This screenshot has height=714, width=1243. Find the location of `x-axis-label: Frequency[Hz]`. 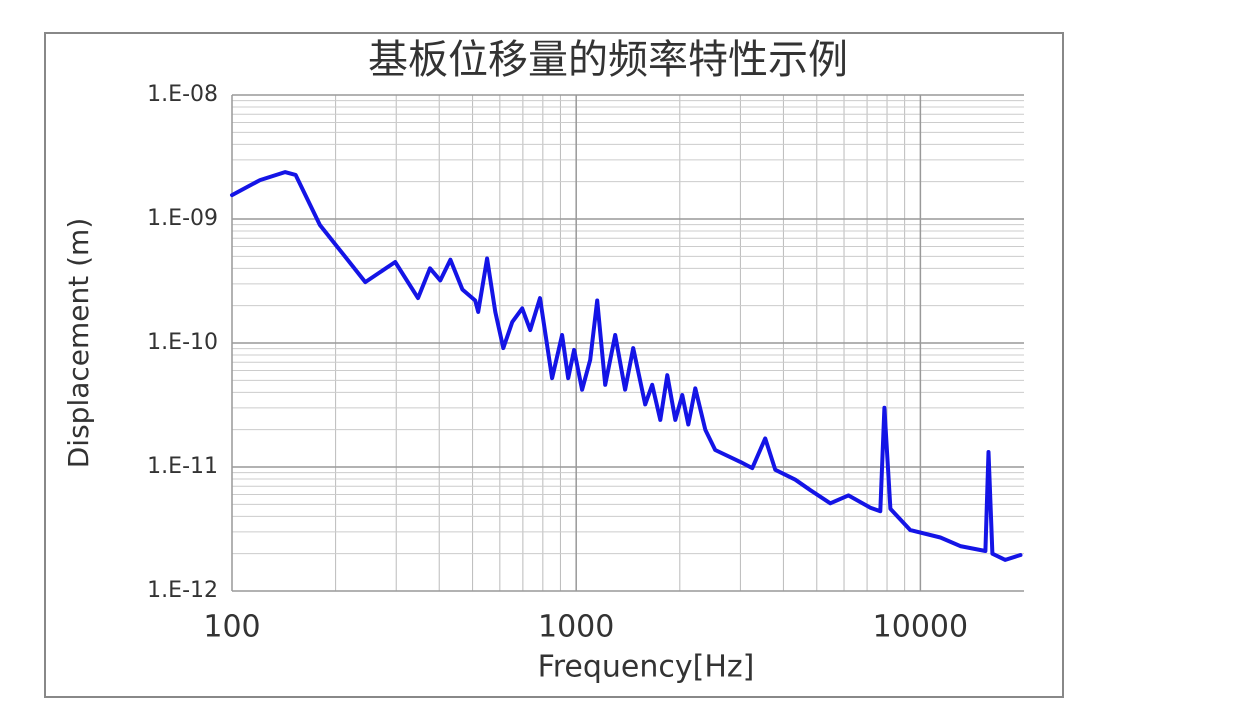

x-axis-label: Frequency[Hz] is located at coordinates (646, 667).